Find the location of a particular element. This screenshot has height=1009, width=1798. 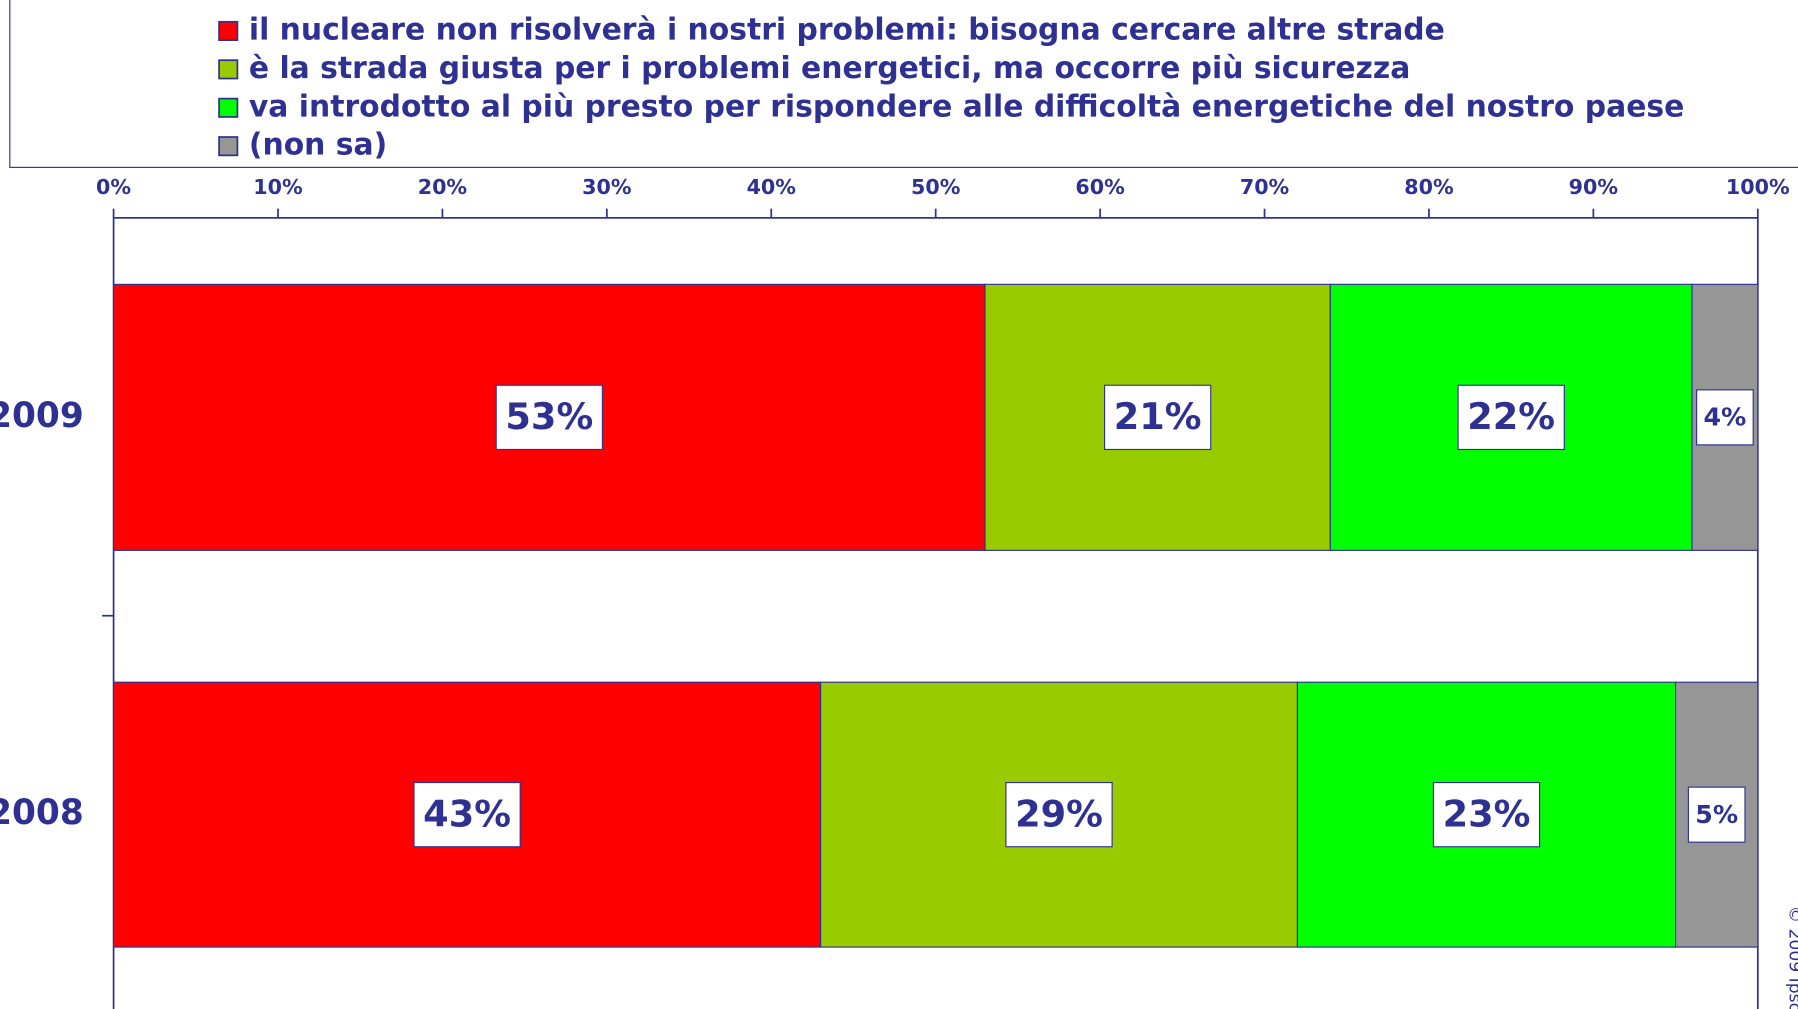

data-label: 4% is located at coordinates (1724, 417).